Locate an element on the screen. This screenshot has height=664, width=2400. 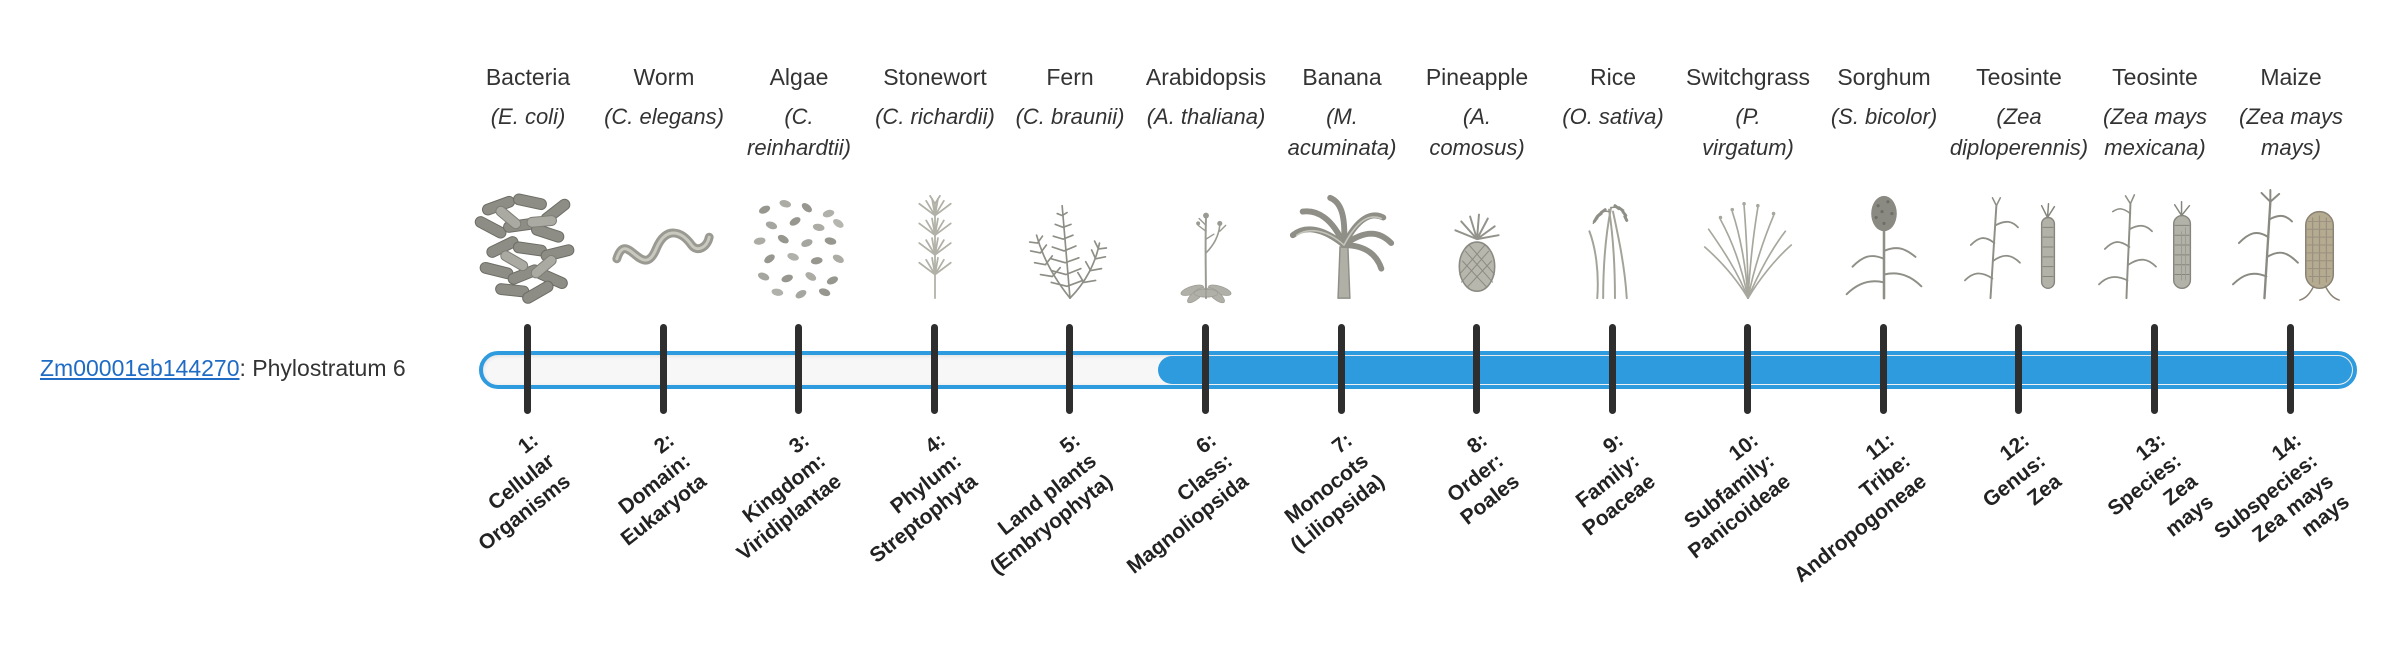
organism-scientific-name: (C. elegans) is located at coordinates (664, 116).